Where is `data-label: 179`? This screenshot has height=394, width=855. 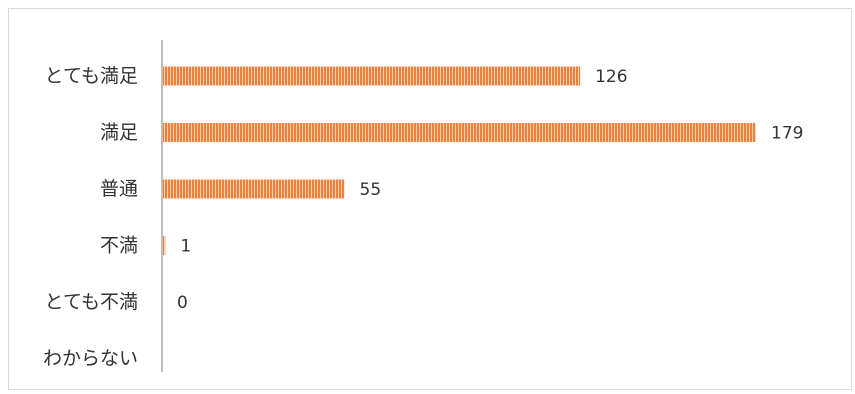 data-label: 179 is located at coordinates (787, 134).